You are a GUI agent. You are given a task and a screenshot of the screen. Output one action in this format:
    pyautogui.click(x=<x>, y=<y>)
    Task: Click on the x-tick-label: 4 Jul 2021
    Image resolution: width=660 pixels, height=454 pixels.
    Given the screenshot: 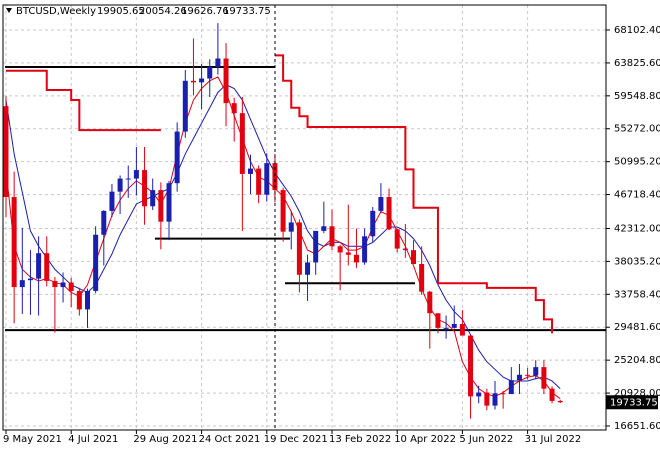 What is the action you would take?
    pyautogui.click(x=93, y=439)
    